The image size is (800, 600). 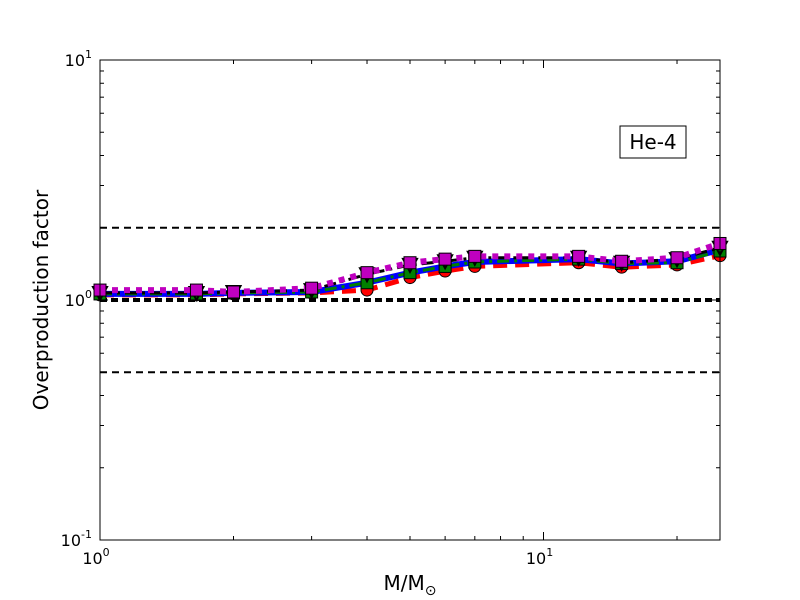 What do you see at coordinates (78, 299) in the screenshot?
I see `y-tick-label: 10⁰` at bounding box center [78, 299].